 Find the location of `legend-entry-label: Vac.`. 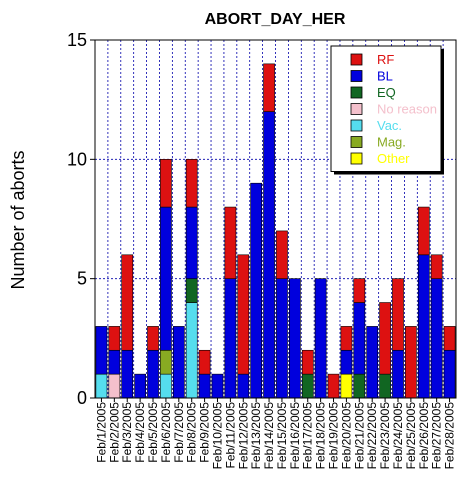

legend-entry-label: Vac. is located at coordinates (389, 125).